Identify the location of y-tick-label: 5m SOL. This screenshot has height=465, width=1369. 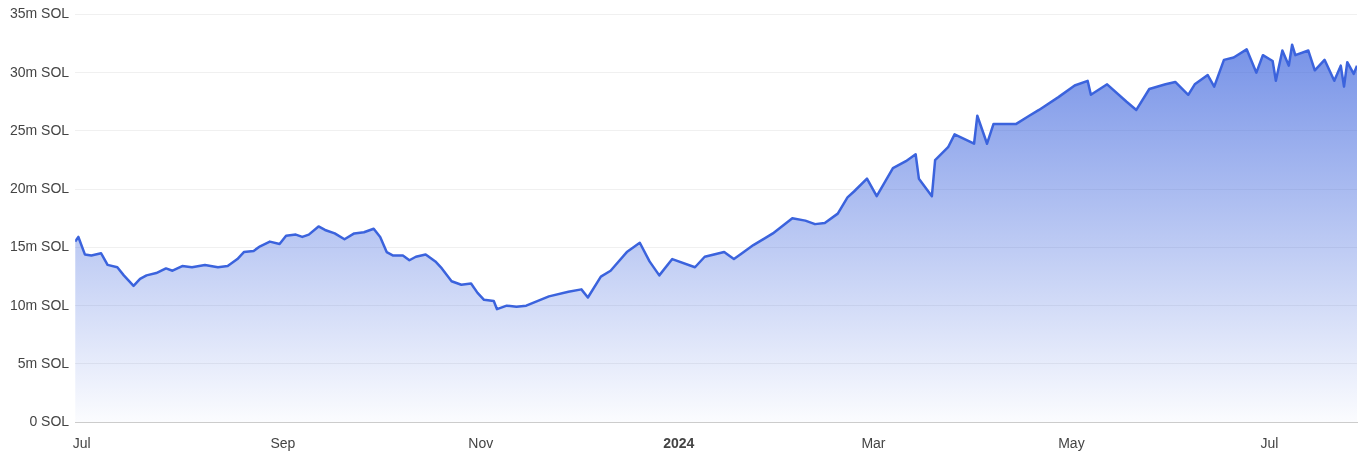
(43, 362).